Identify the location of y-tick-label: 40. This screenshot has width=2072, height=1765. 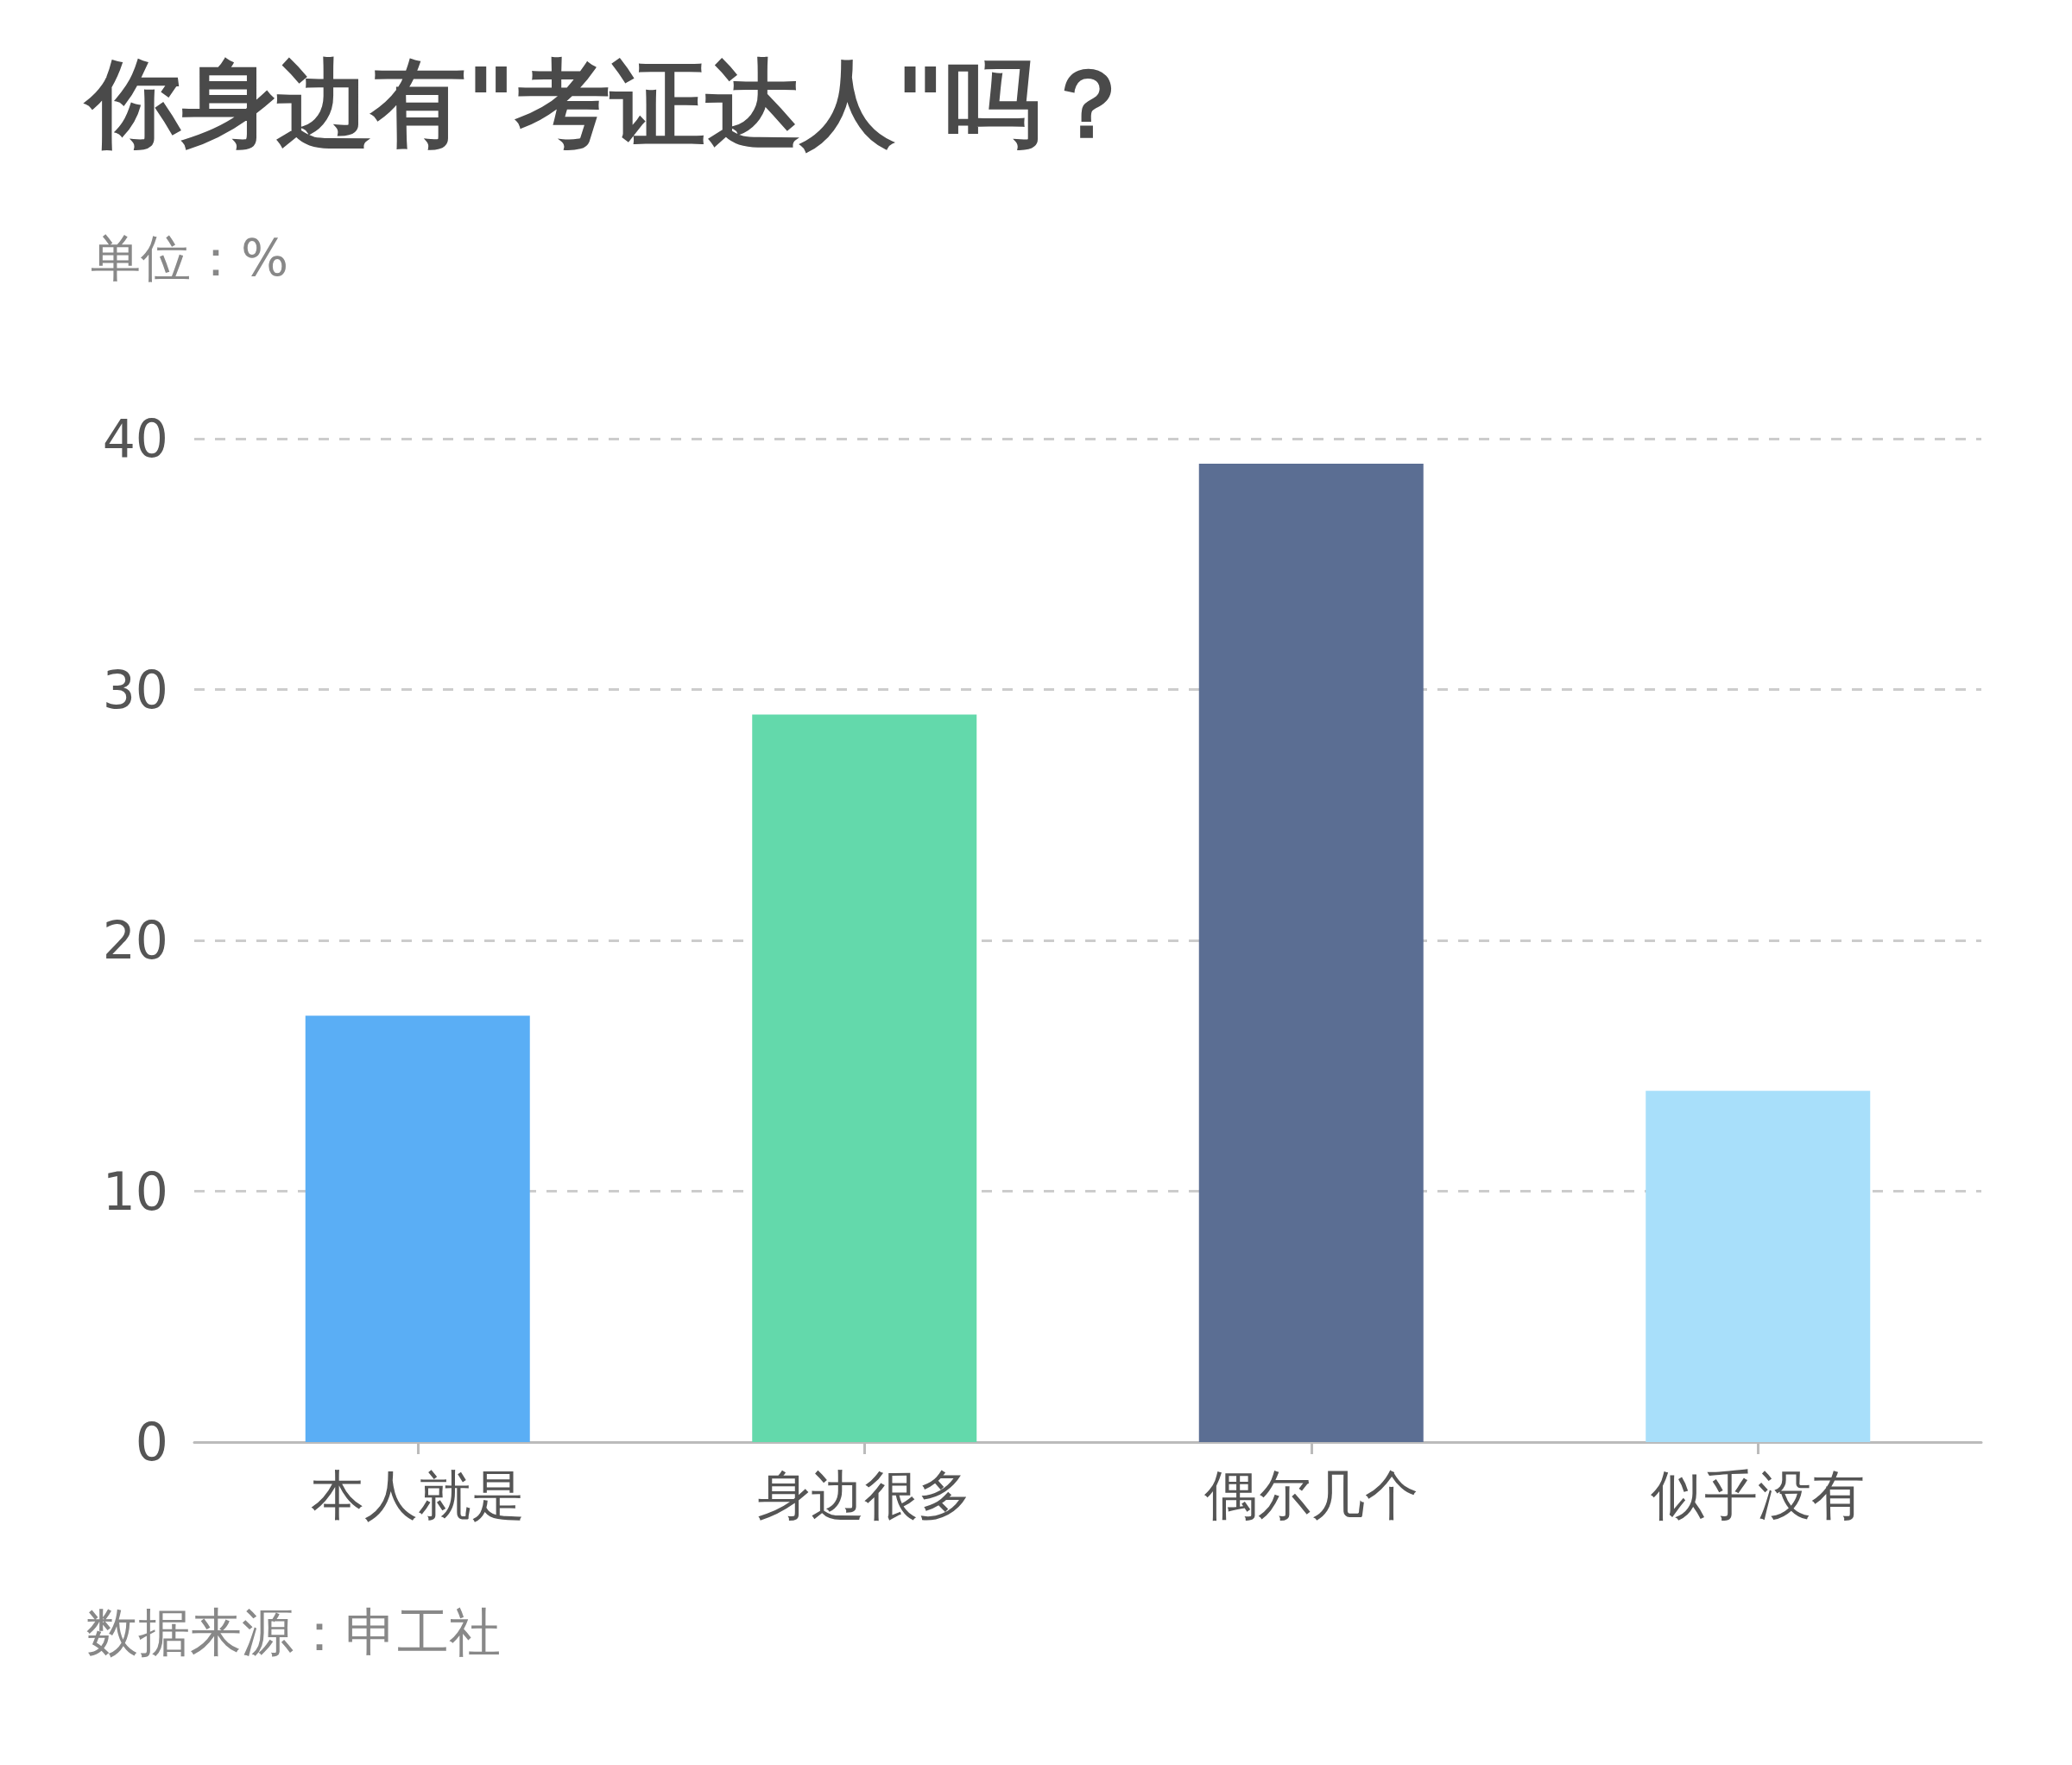
(135, 438).